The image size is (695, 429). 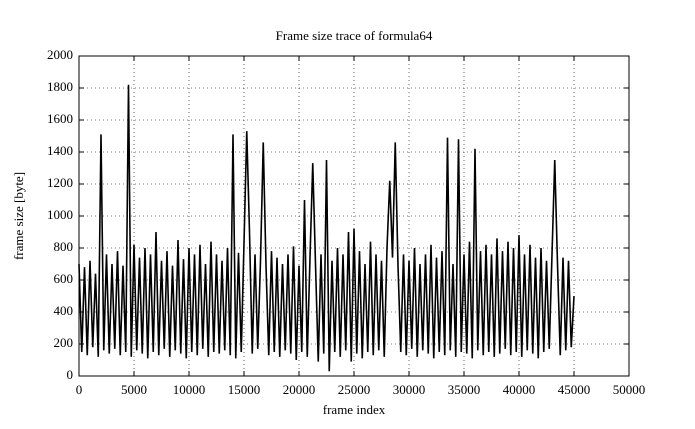 What do you see at coordinates (519, 389) in the screenshot?
I see `x-tick-label: 40000` at bounding box center [519, 389].